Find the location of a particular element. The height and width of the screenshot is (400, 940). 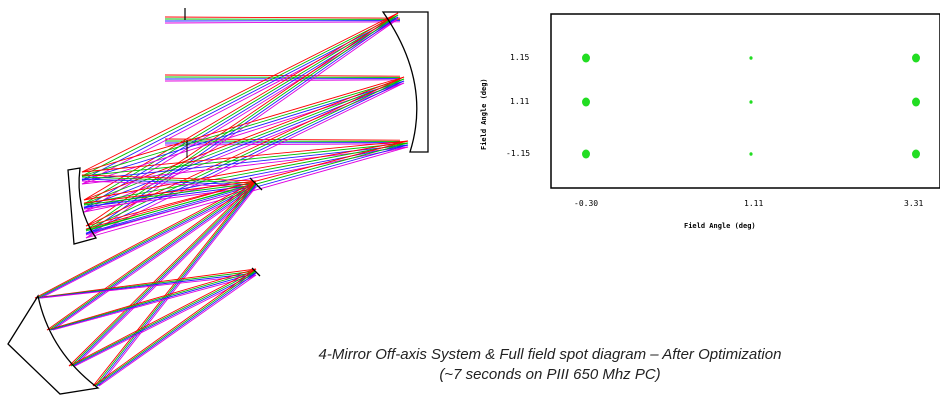

fold-mirror is located at coordinates (256, 184).